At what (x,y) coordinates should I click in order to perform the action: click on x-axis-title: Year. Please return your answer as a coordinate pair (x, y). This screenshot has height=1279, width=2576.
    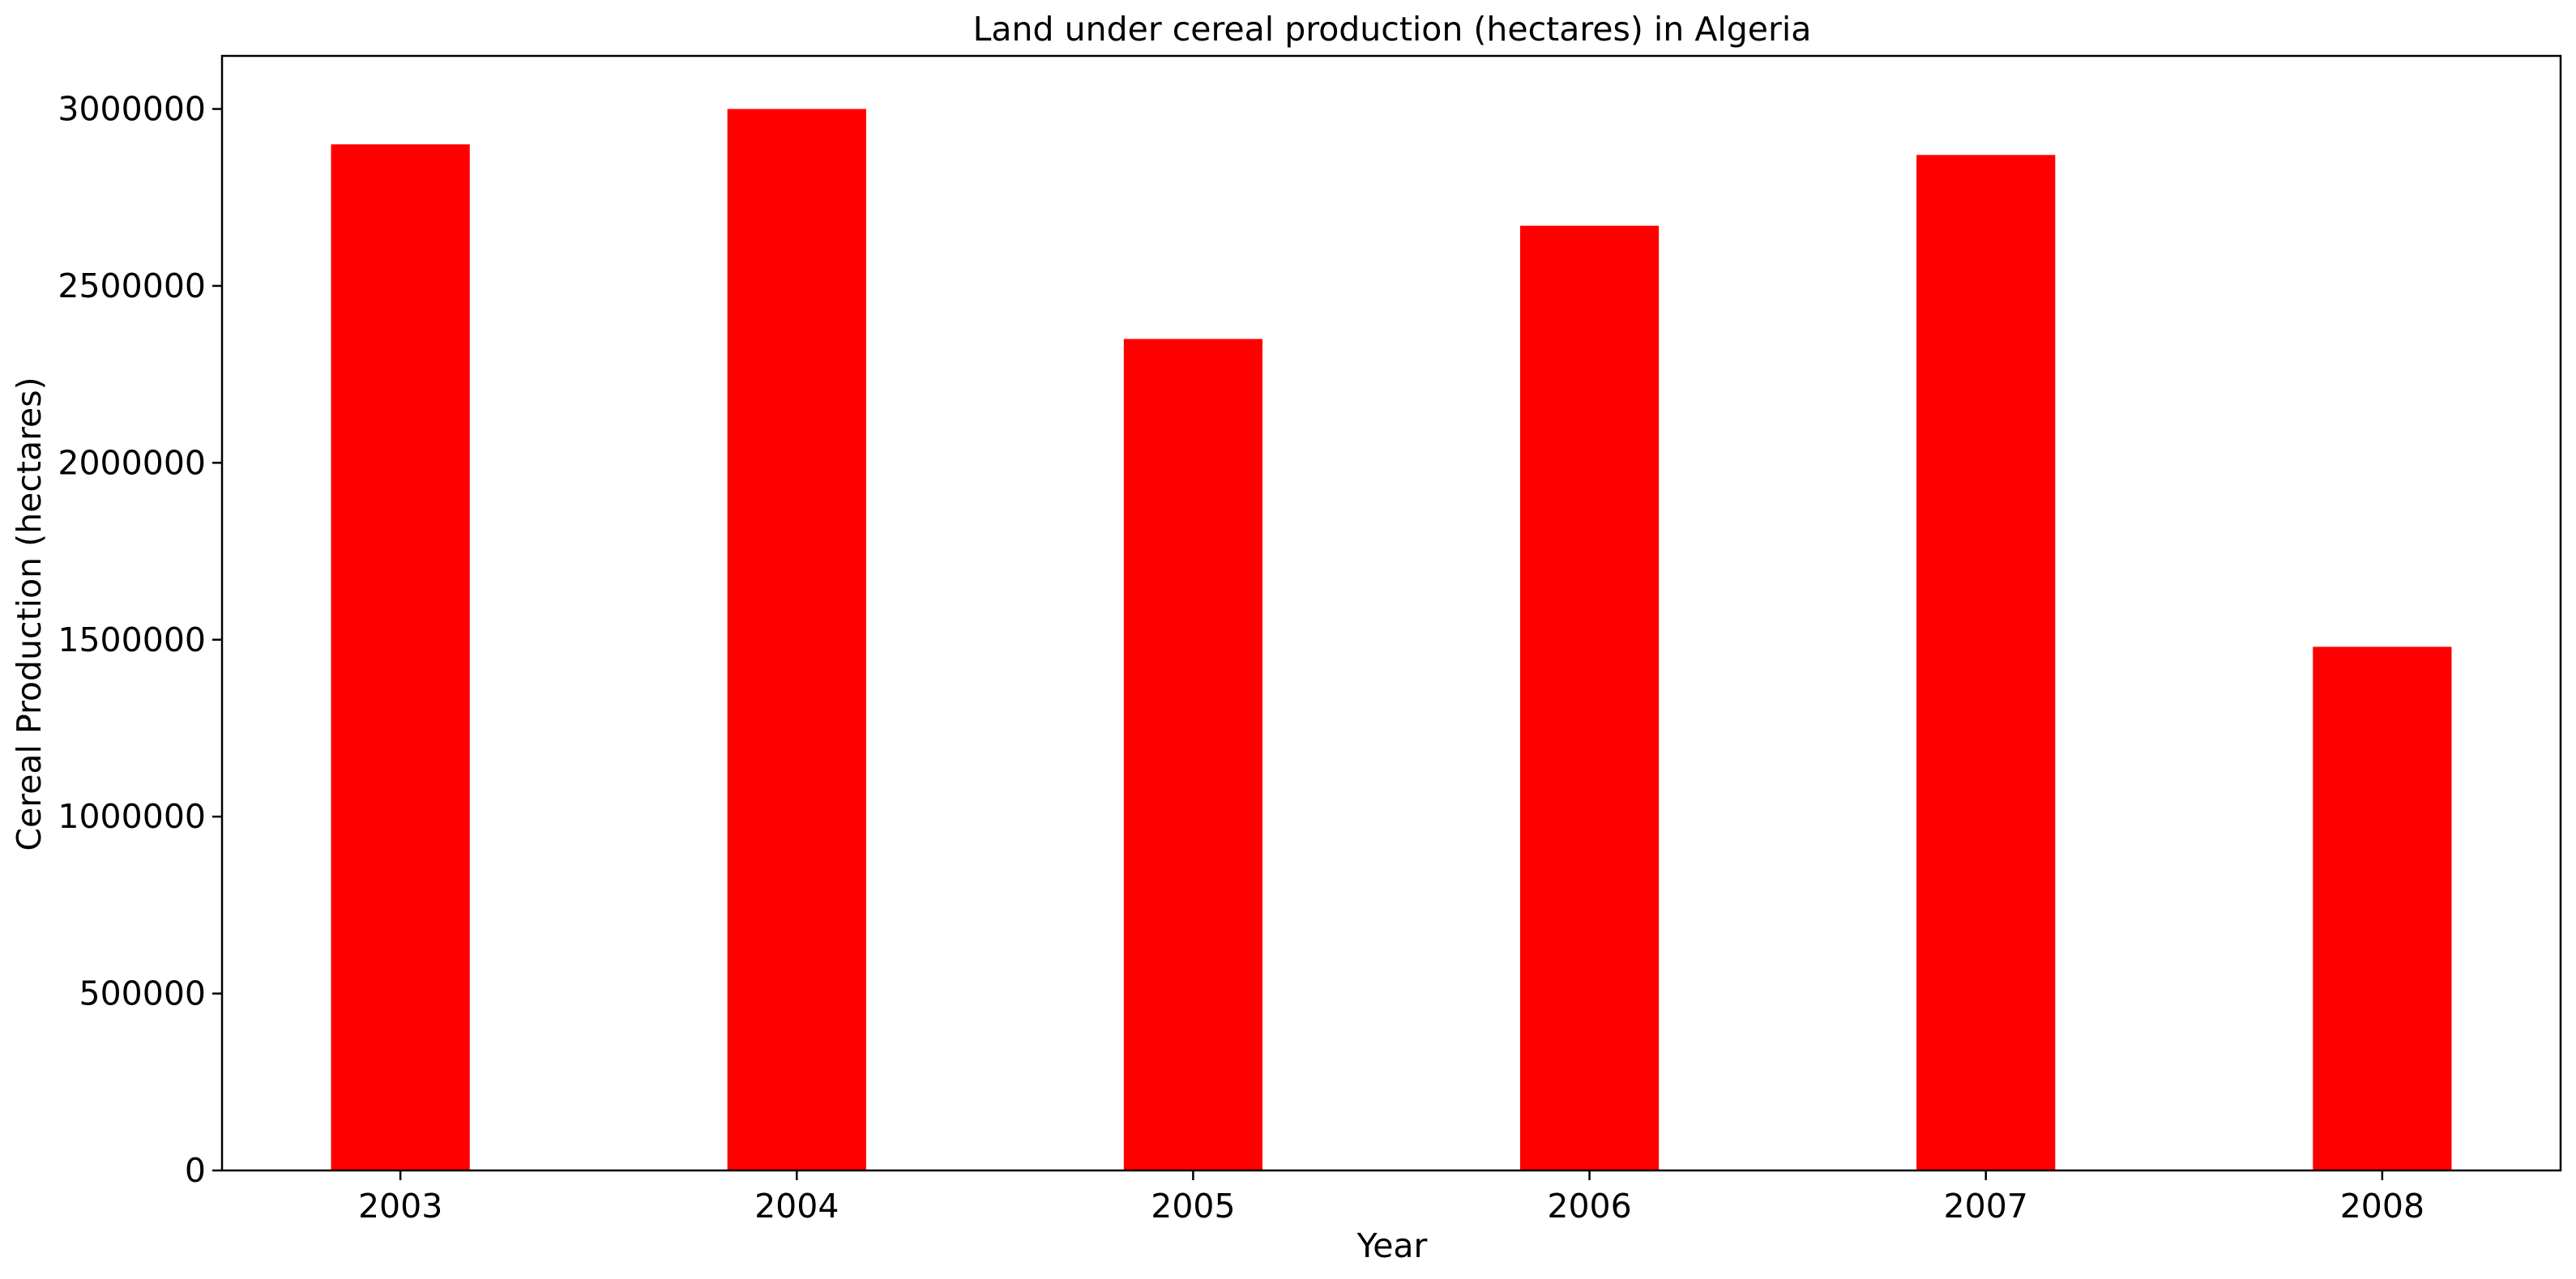
    Looking at the image, I should click on (1392, 1245).